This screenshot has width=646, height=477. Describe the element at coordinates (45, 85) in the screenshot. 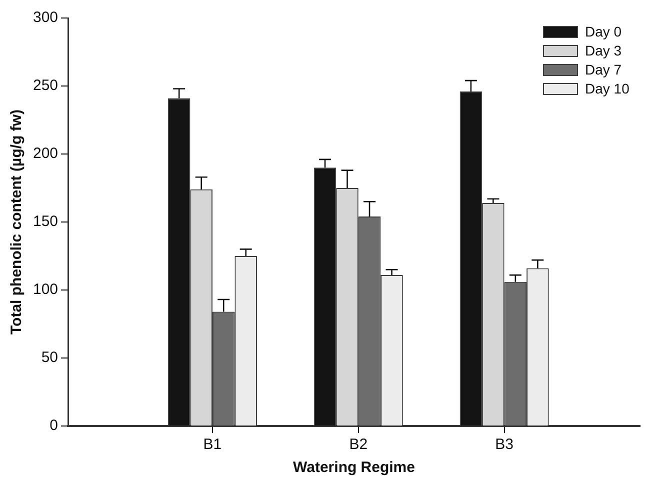

I see `y-tick-label: 250` at that location.